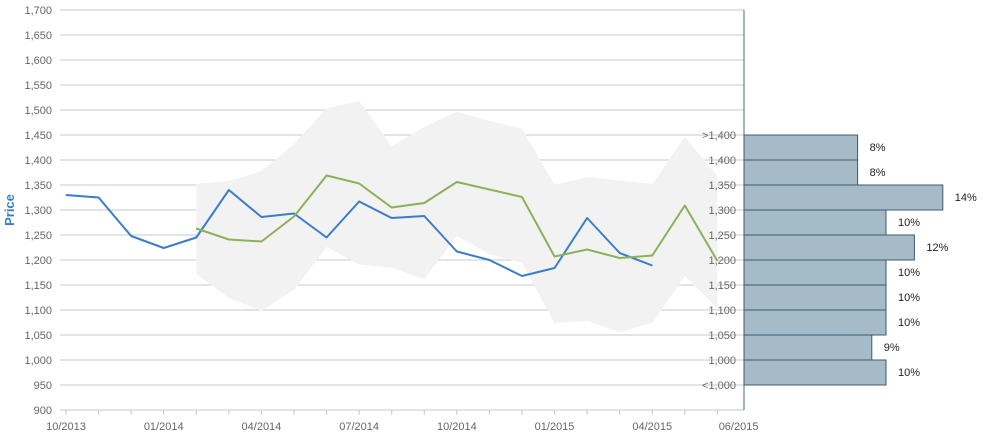  I want to click on y-tick-label: 1,650, so click(38, 36).